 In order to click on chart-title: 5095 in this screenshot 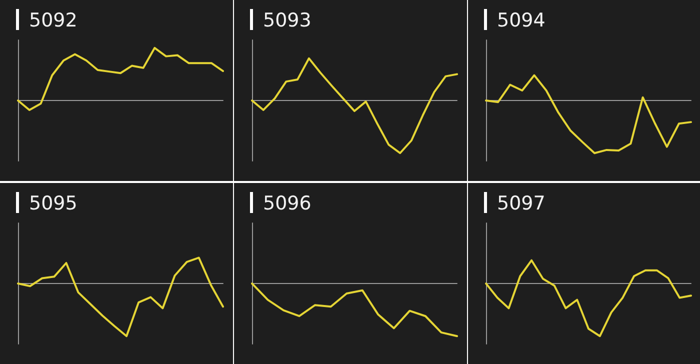, I will do `click(53, 203)`.